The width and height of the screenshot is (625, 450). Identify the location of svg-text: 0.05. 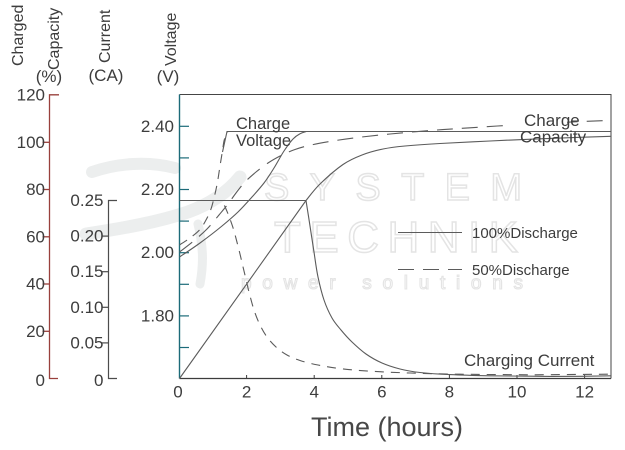
(86, 342).